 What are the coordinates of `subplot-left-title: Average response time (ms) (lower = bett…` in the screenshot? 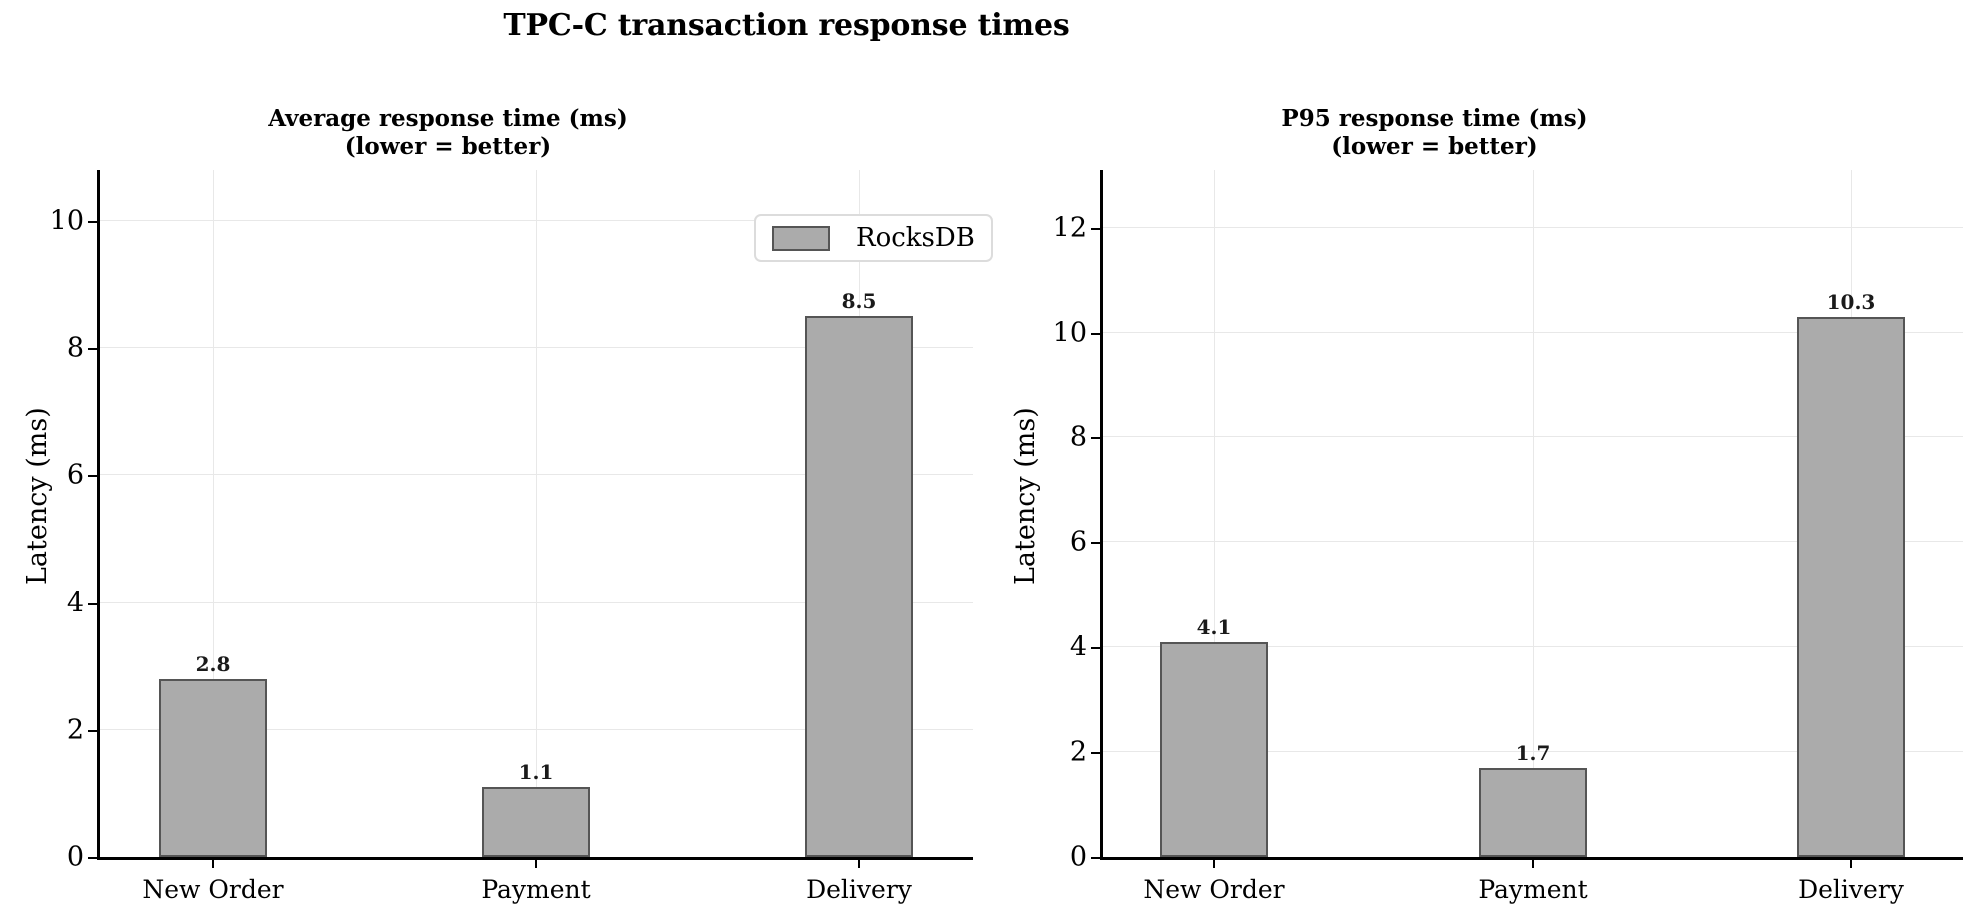 It's located at (470, 133).